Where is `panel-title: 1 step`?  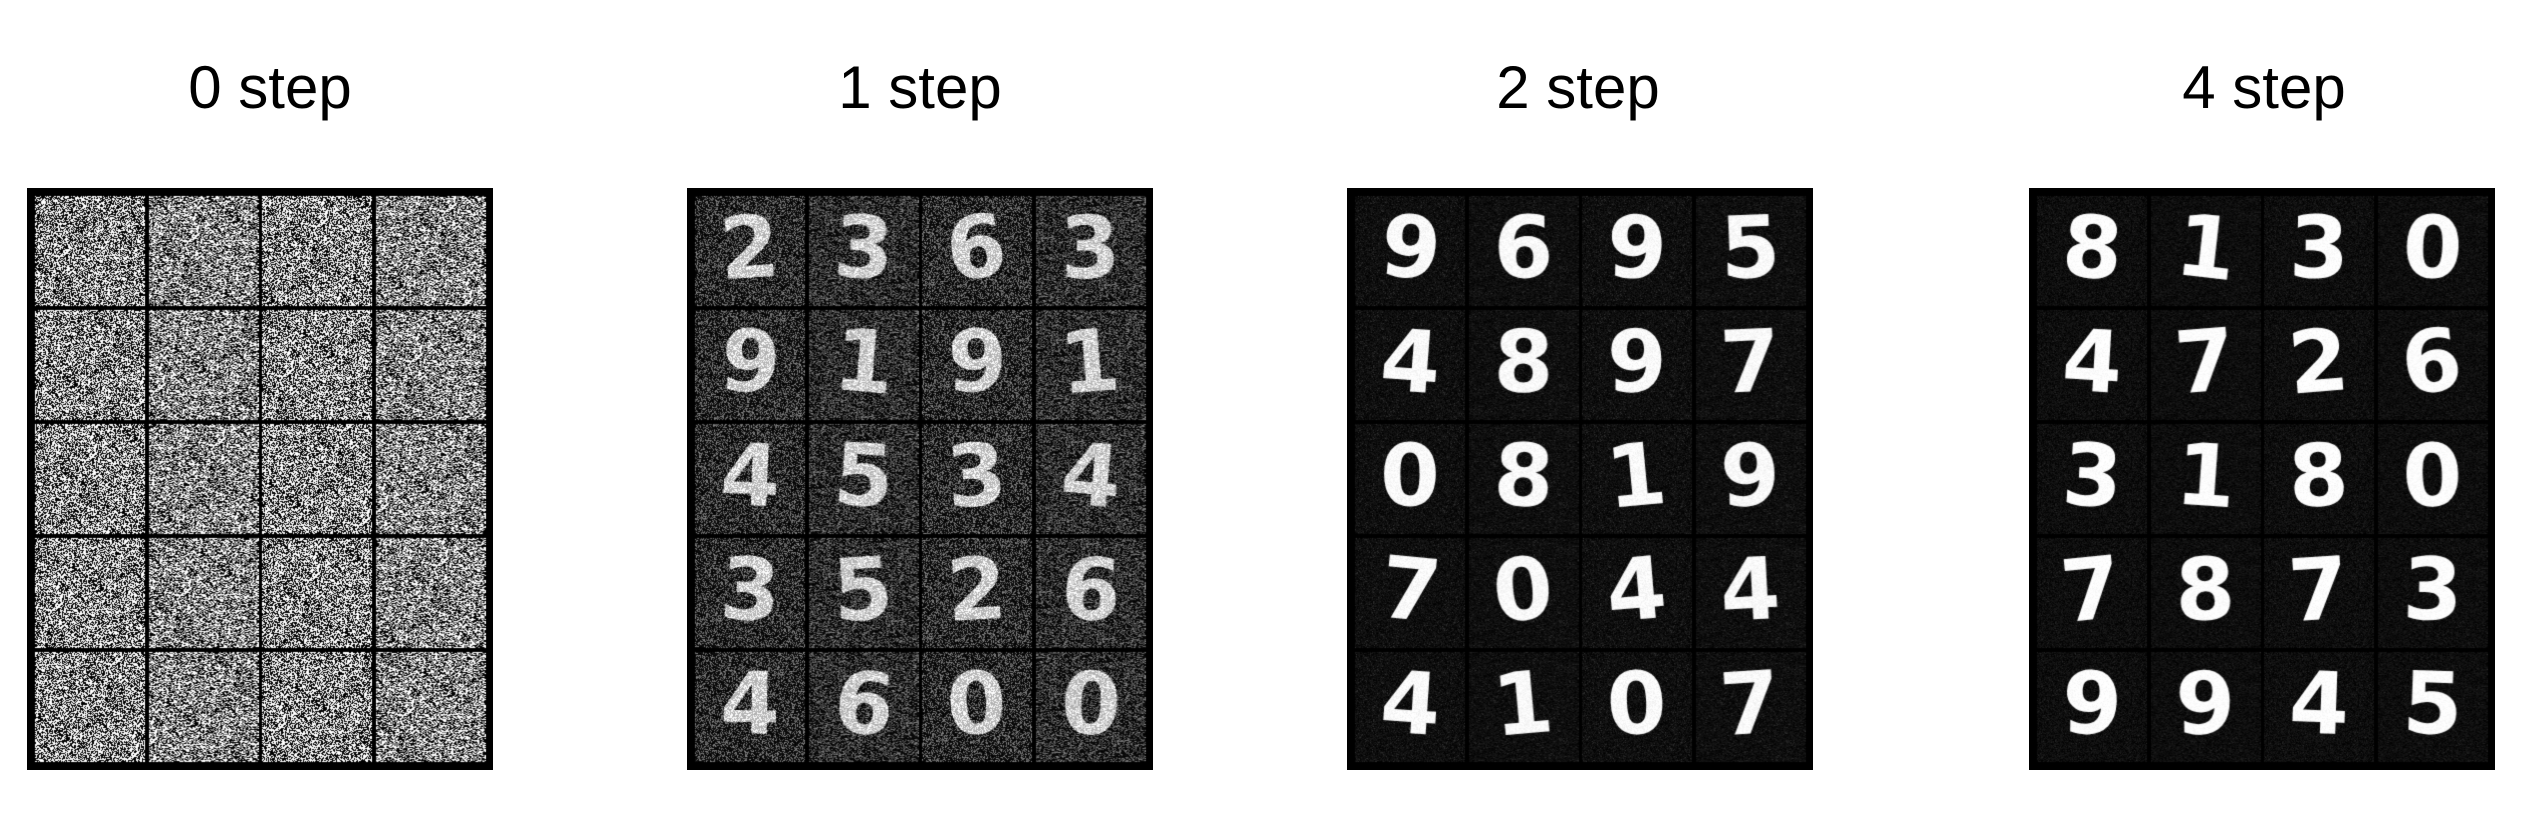
panel-title: 1 step is located at coordinates (920, 88).